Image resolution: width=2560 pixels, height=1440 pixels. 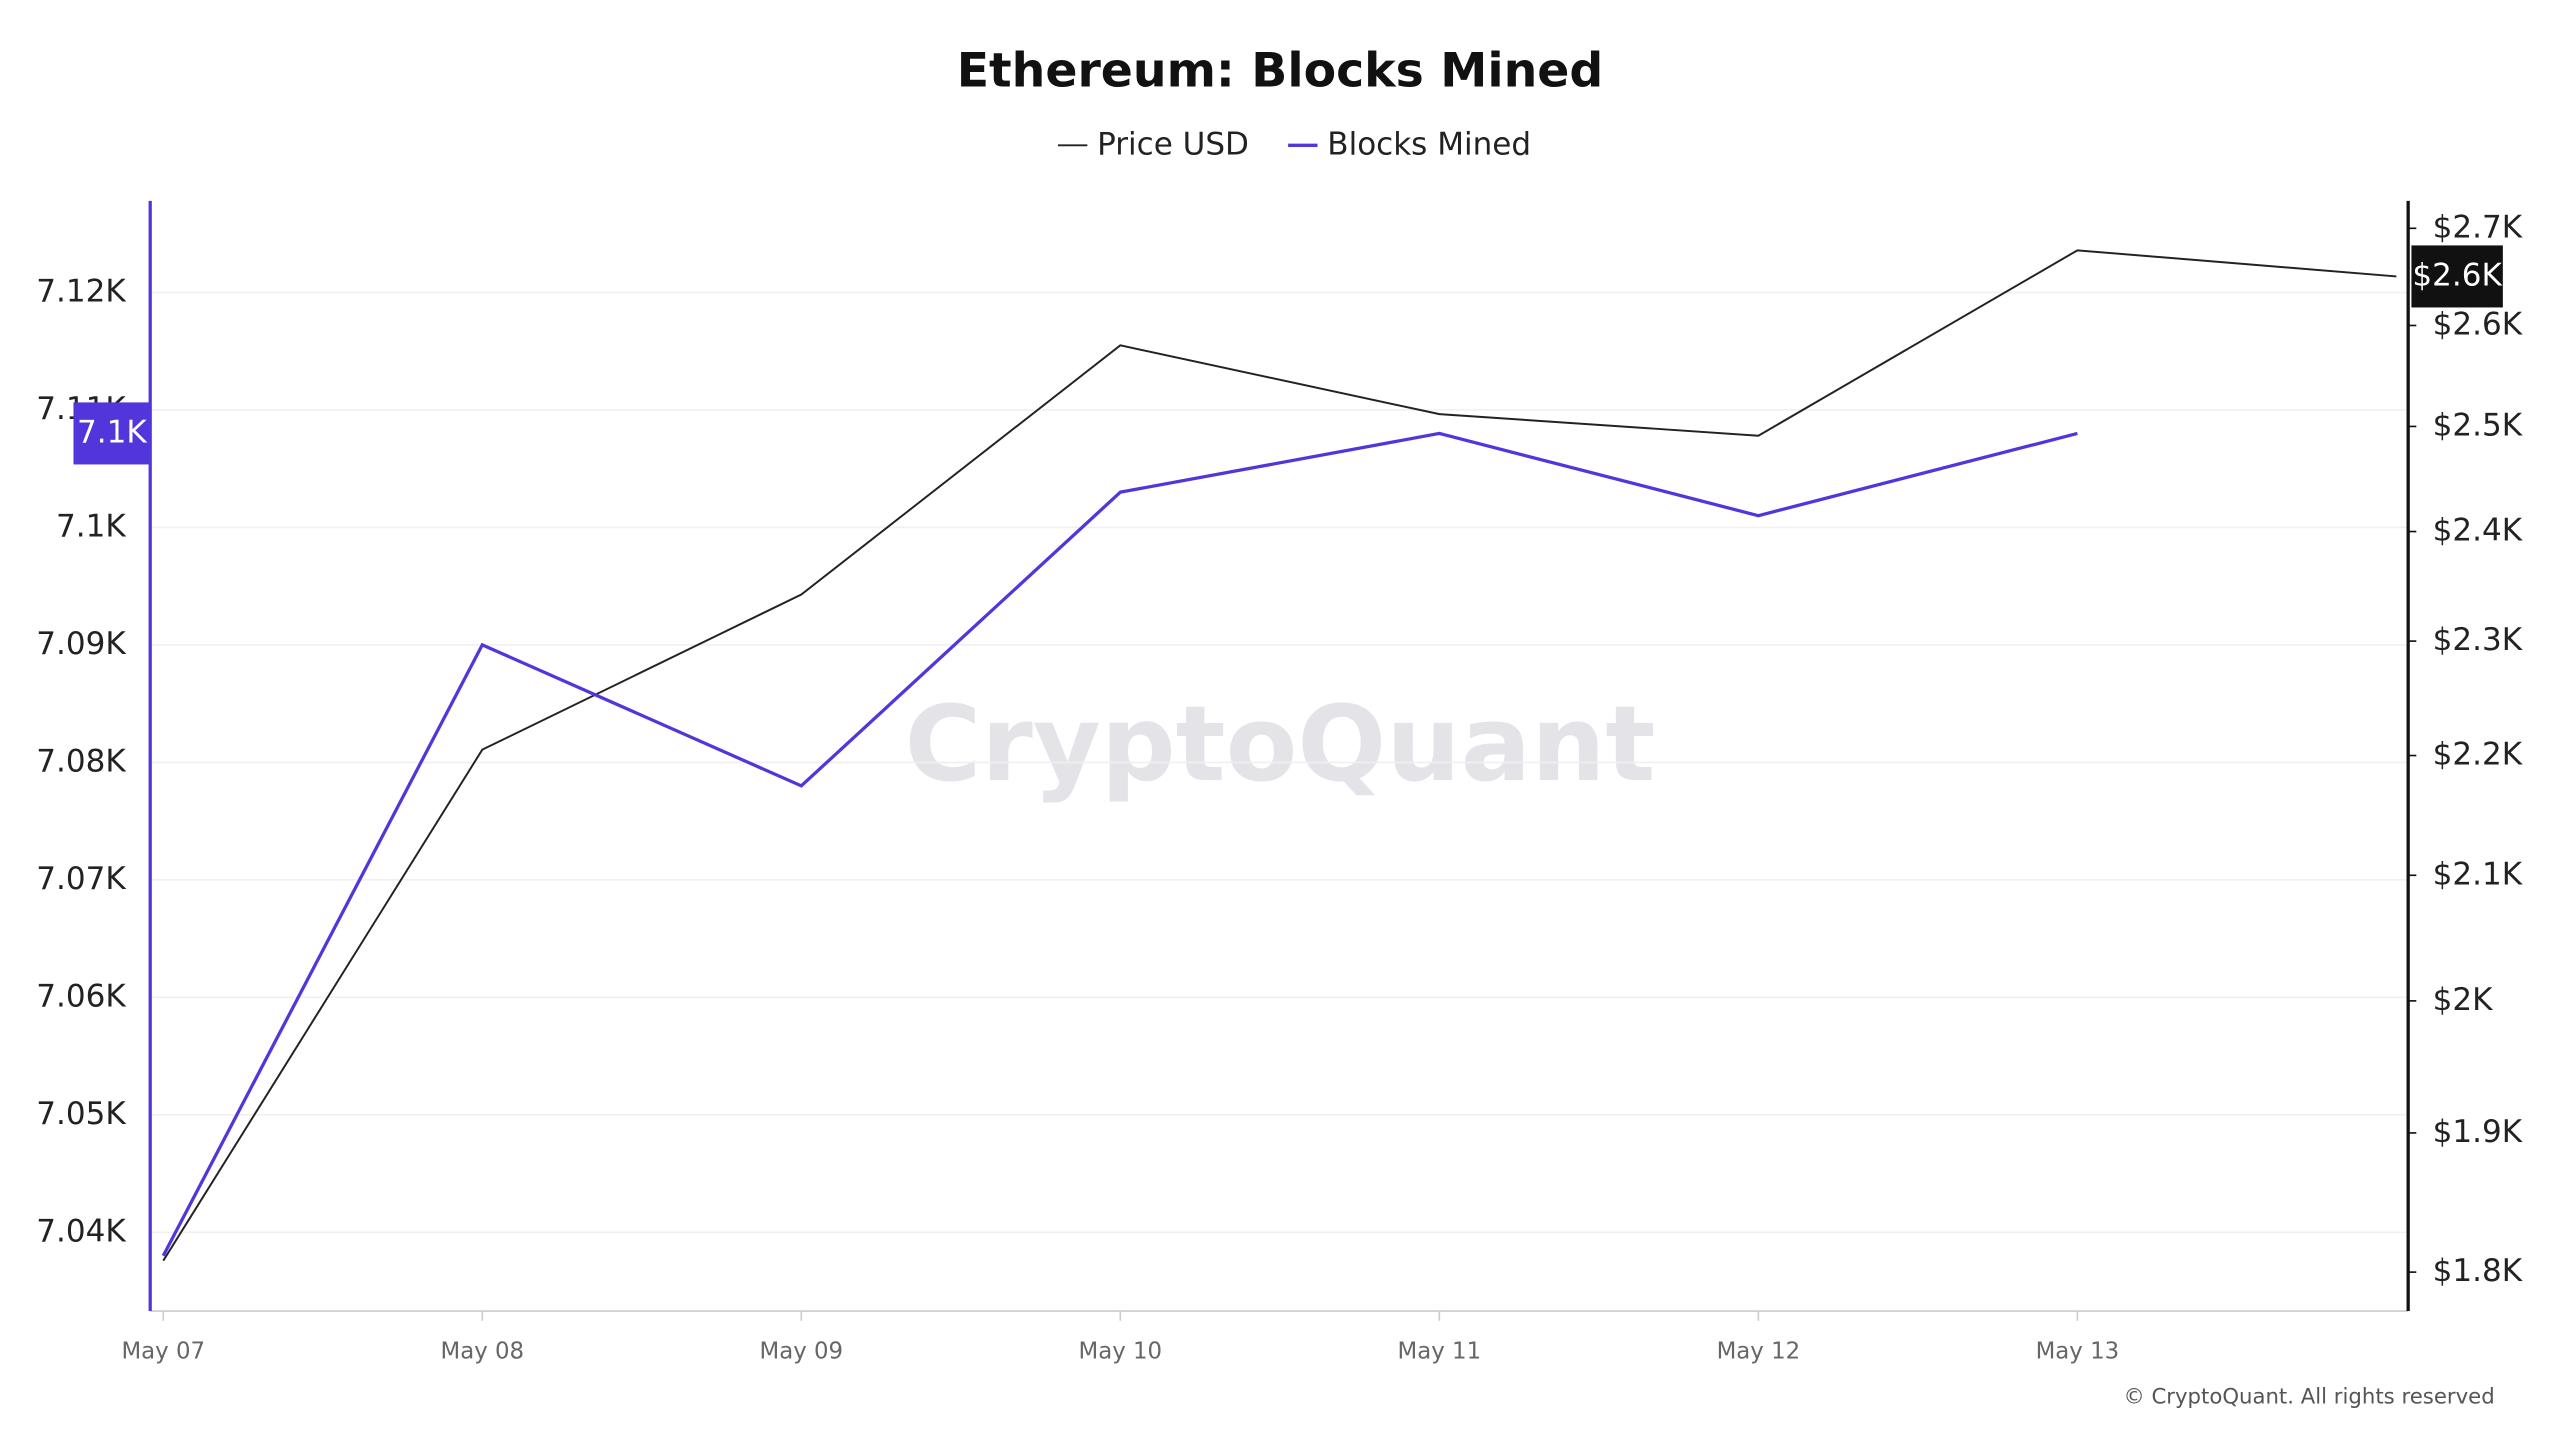 What do you see at coordinates (1280, 744) in the screenshot?
I see `watermark: CryptoQuant` at bounding box center [1280, 744].